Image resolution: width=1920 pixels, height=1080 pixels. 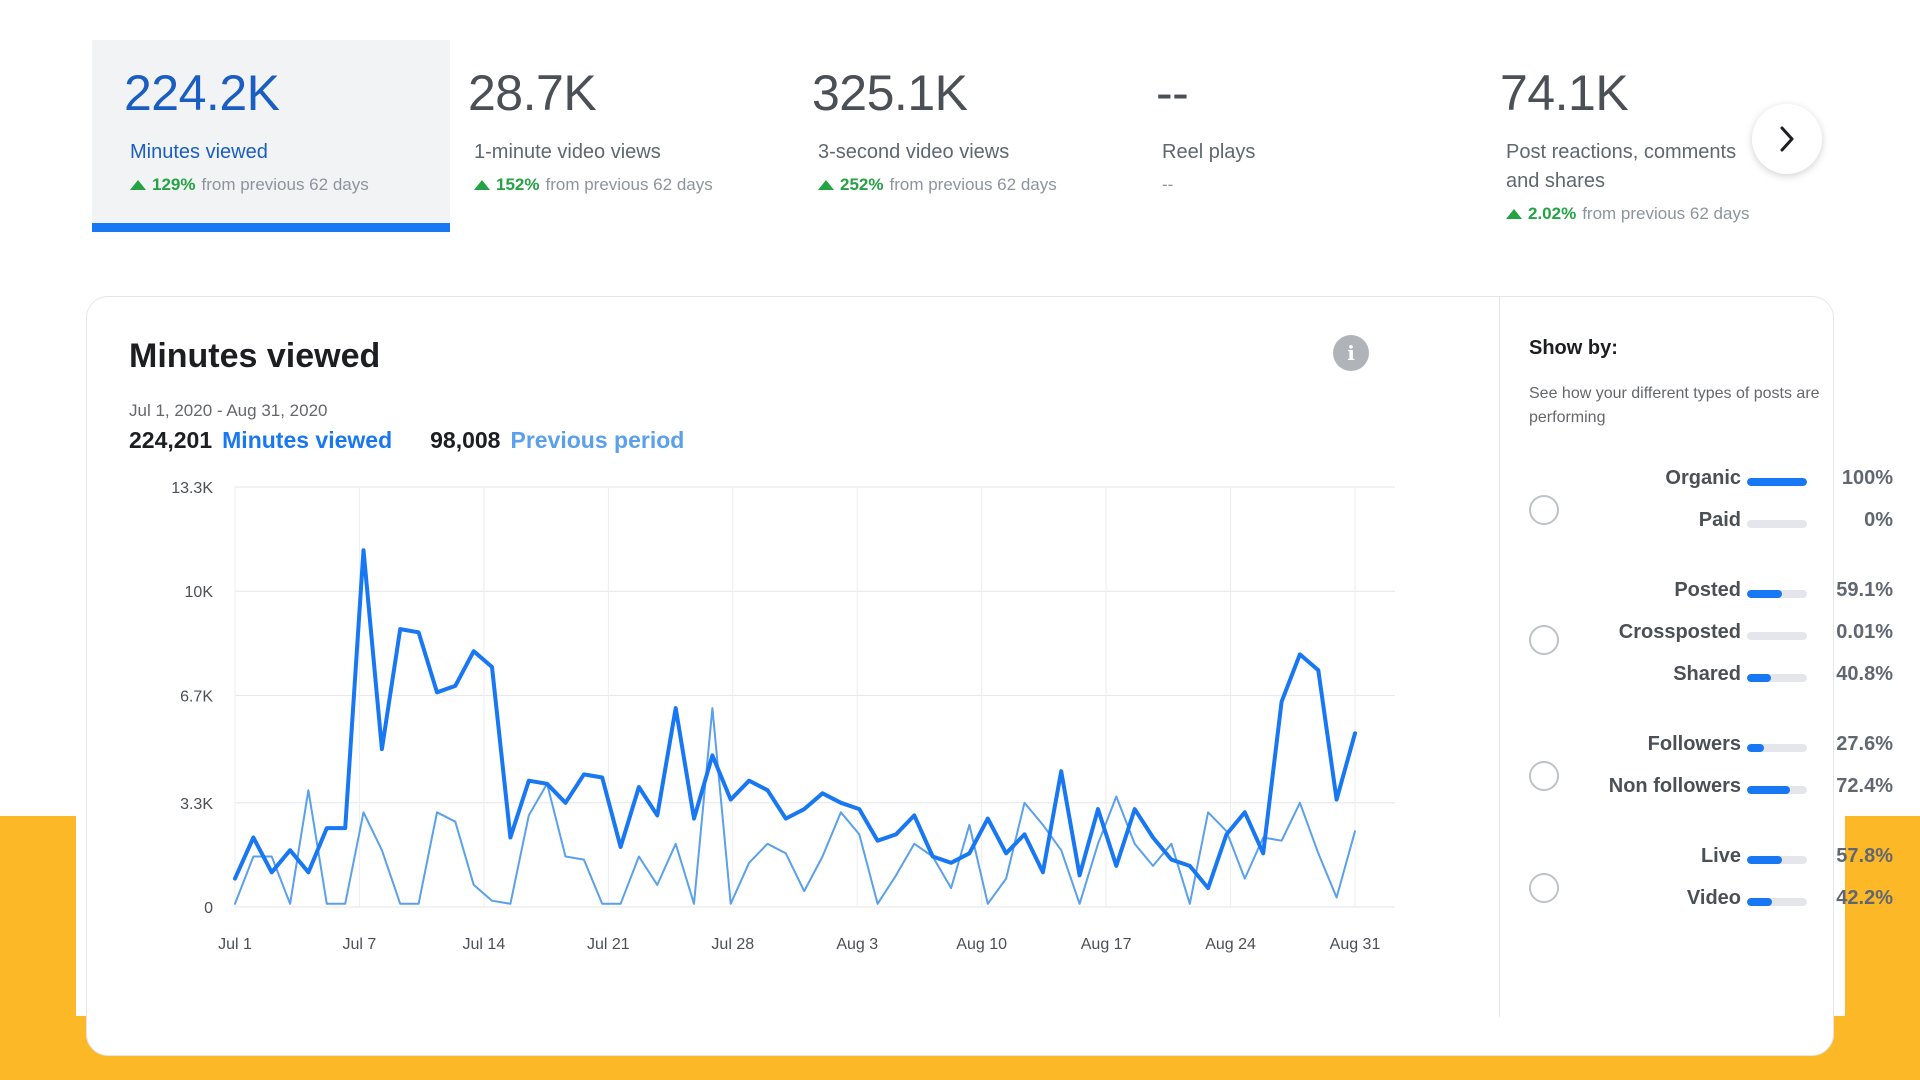 I want to click on kpi-delta: --, so click(x=1312, y=185).